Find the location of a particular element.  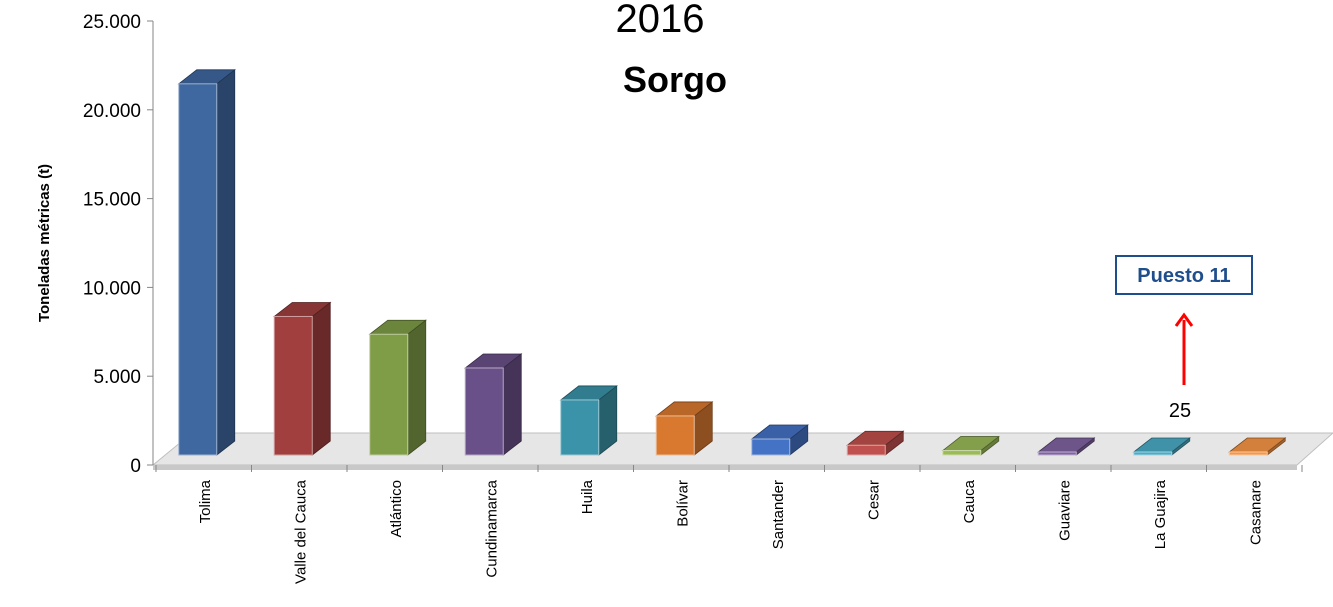

bar-valle-del-cauca is located at coordinates (302, 378).